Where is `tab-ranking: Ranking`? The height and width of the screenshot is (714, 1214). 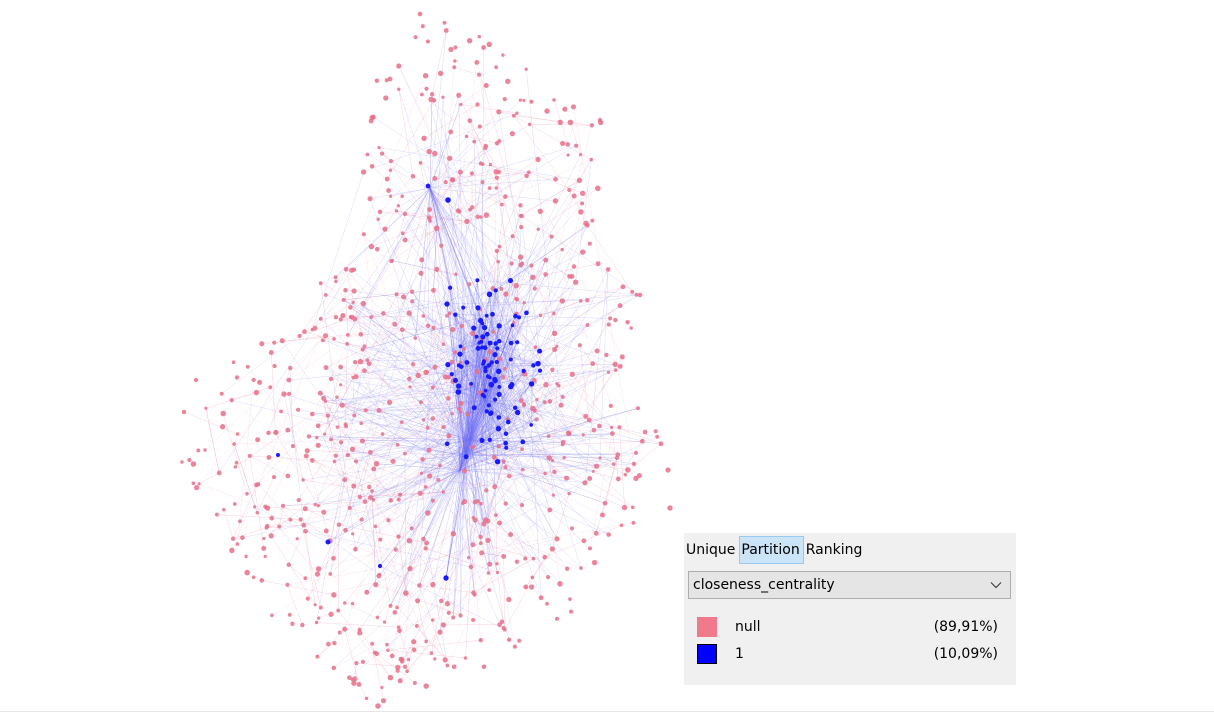
tab-ranking: Ranking is located at coordinates (834, 550).